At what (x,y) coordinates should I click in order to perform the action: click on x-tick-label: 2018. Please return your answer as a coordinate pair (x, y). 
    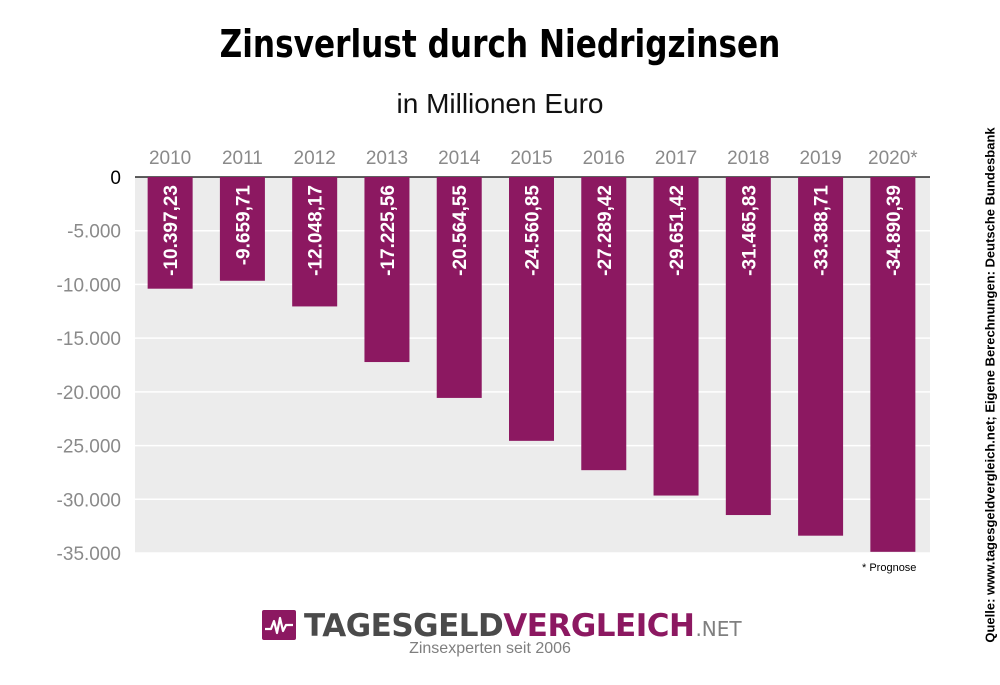
    Looking at the image, I should click on (748, 158).